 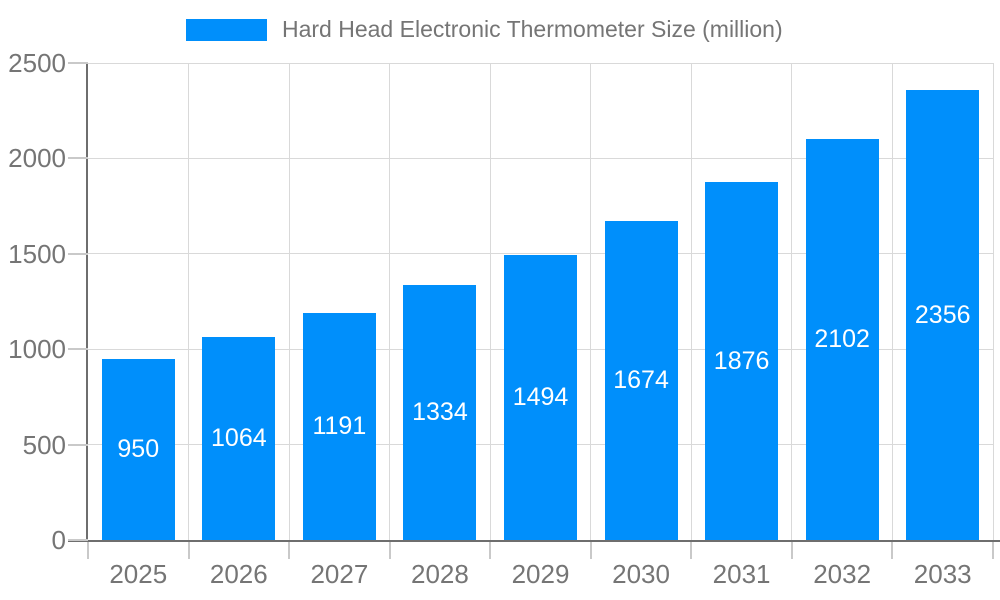 I want to click on y-axis-label: 2000, so click(x=37, y=158).